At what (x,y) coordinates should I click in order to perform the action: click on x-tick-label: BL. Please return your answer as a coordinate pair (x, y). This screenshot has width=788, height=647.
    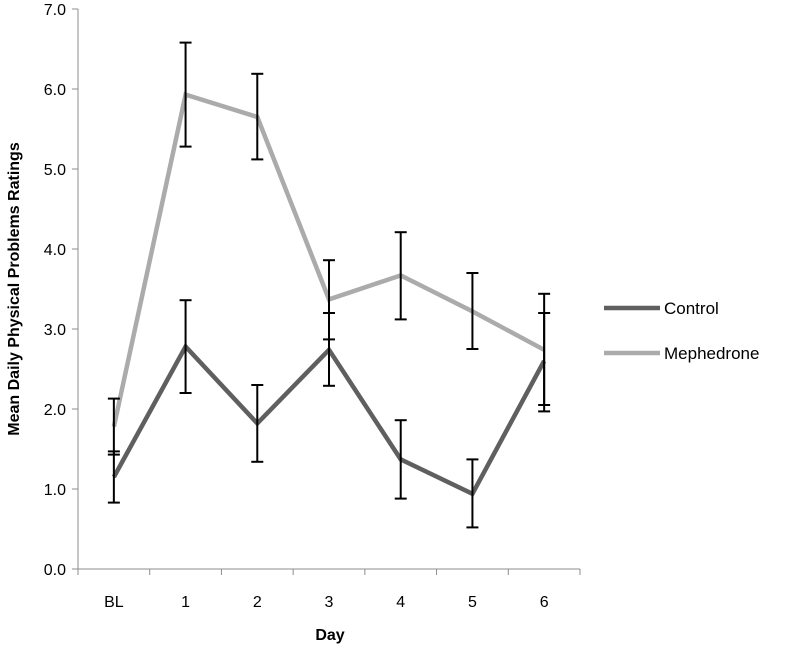
    Looking at the image, I should click on (114, 602).